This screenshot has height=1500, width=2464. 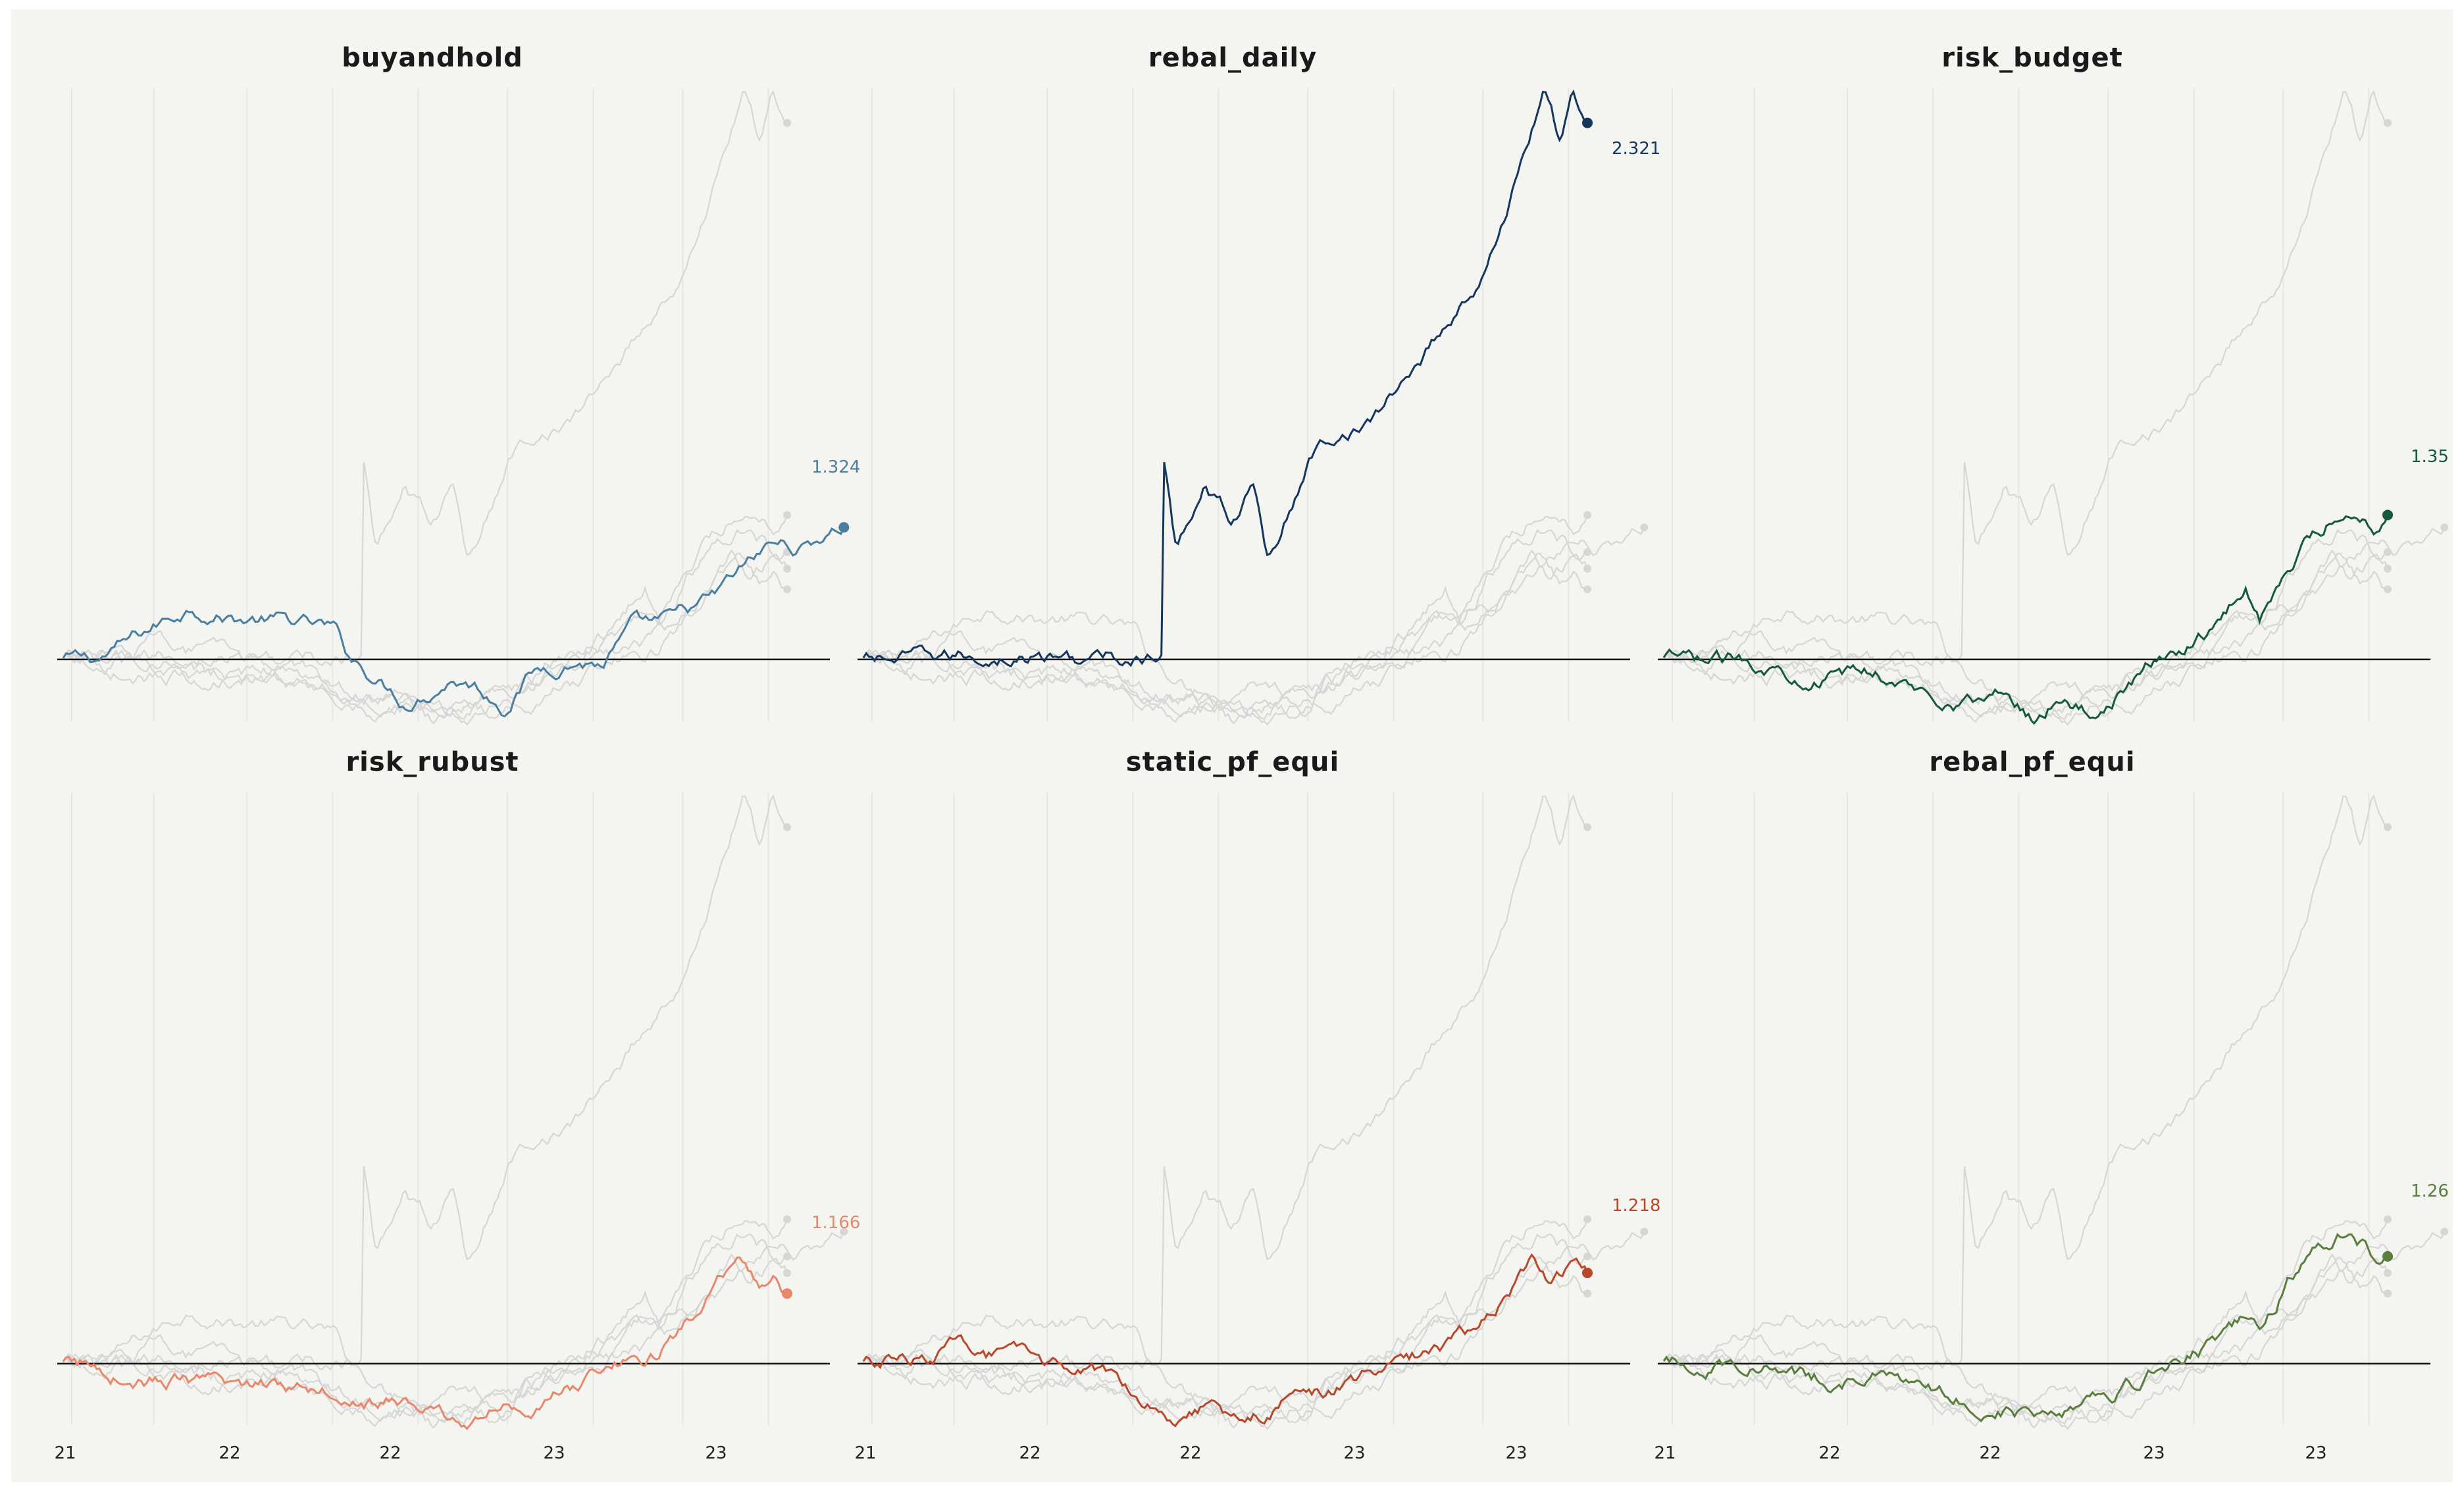 I want to click on panel-title: risk_budget, so click(x=2031, y=58).